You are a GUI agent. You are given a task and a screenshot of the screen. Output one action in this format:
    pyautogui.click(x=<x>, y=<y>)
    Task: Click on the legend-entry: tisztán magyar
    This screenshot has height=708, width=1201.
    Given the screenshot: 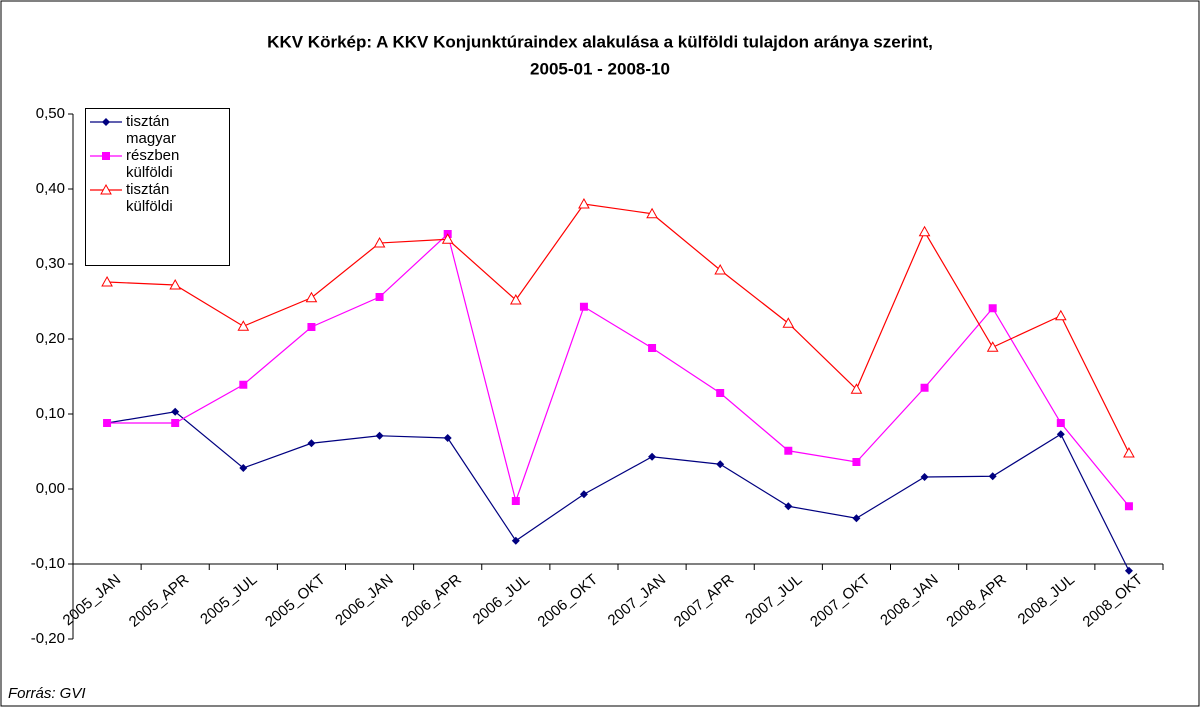 What is the action you would take?
    pyautogui.click(x=157, y=130)
    